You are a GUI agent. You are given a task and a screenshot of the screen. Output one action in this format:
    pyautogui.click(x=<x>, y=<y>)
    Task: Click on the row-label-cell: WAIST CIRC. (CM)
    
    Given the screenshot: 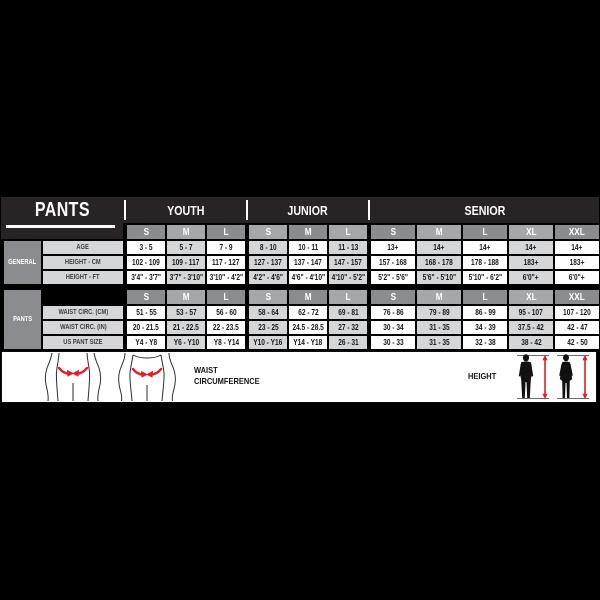 What is the action you would take?
    pyautogui.click(x=83, y=312)
    